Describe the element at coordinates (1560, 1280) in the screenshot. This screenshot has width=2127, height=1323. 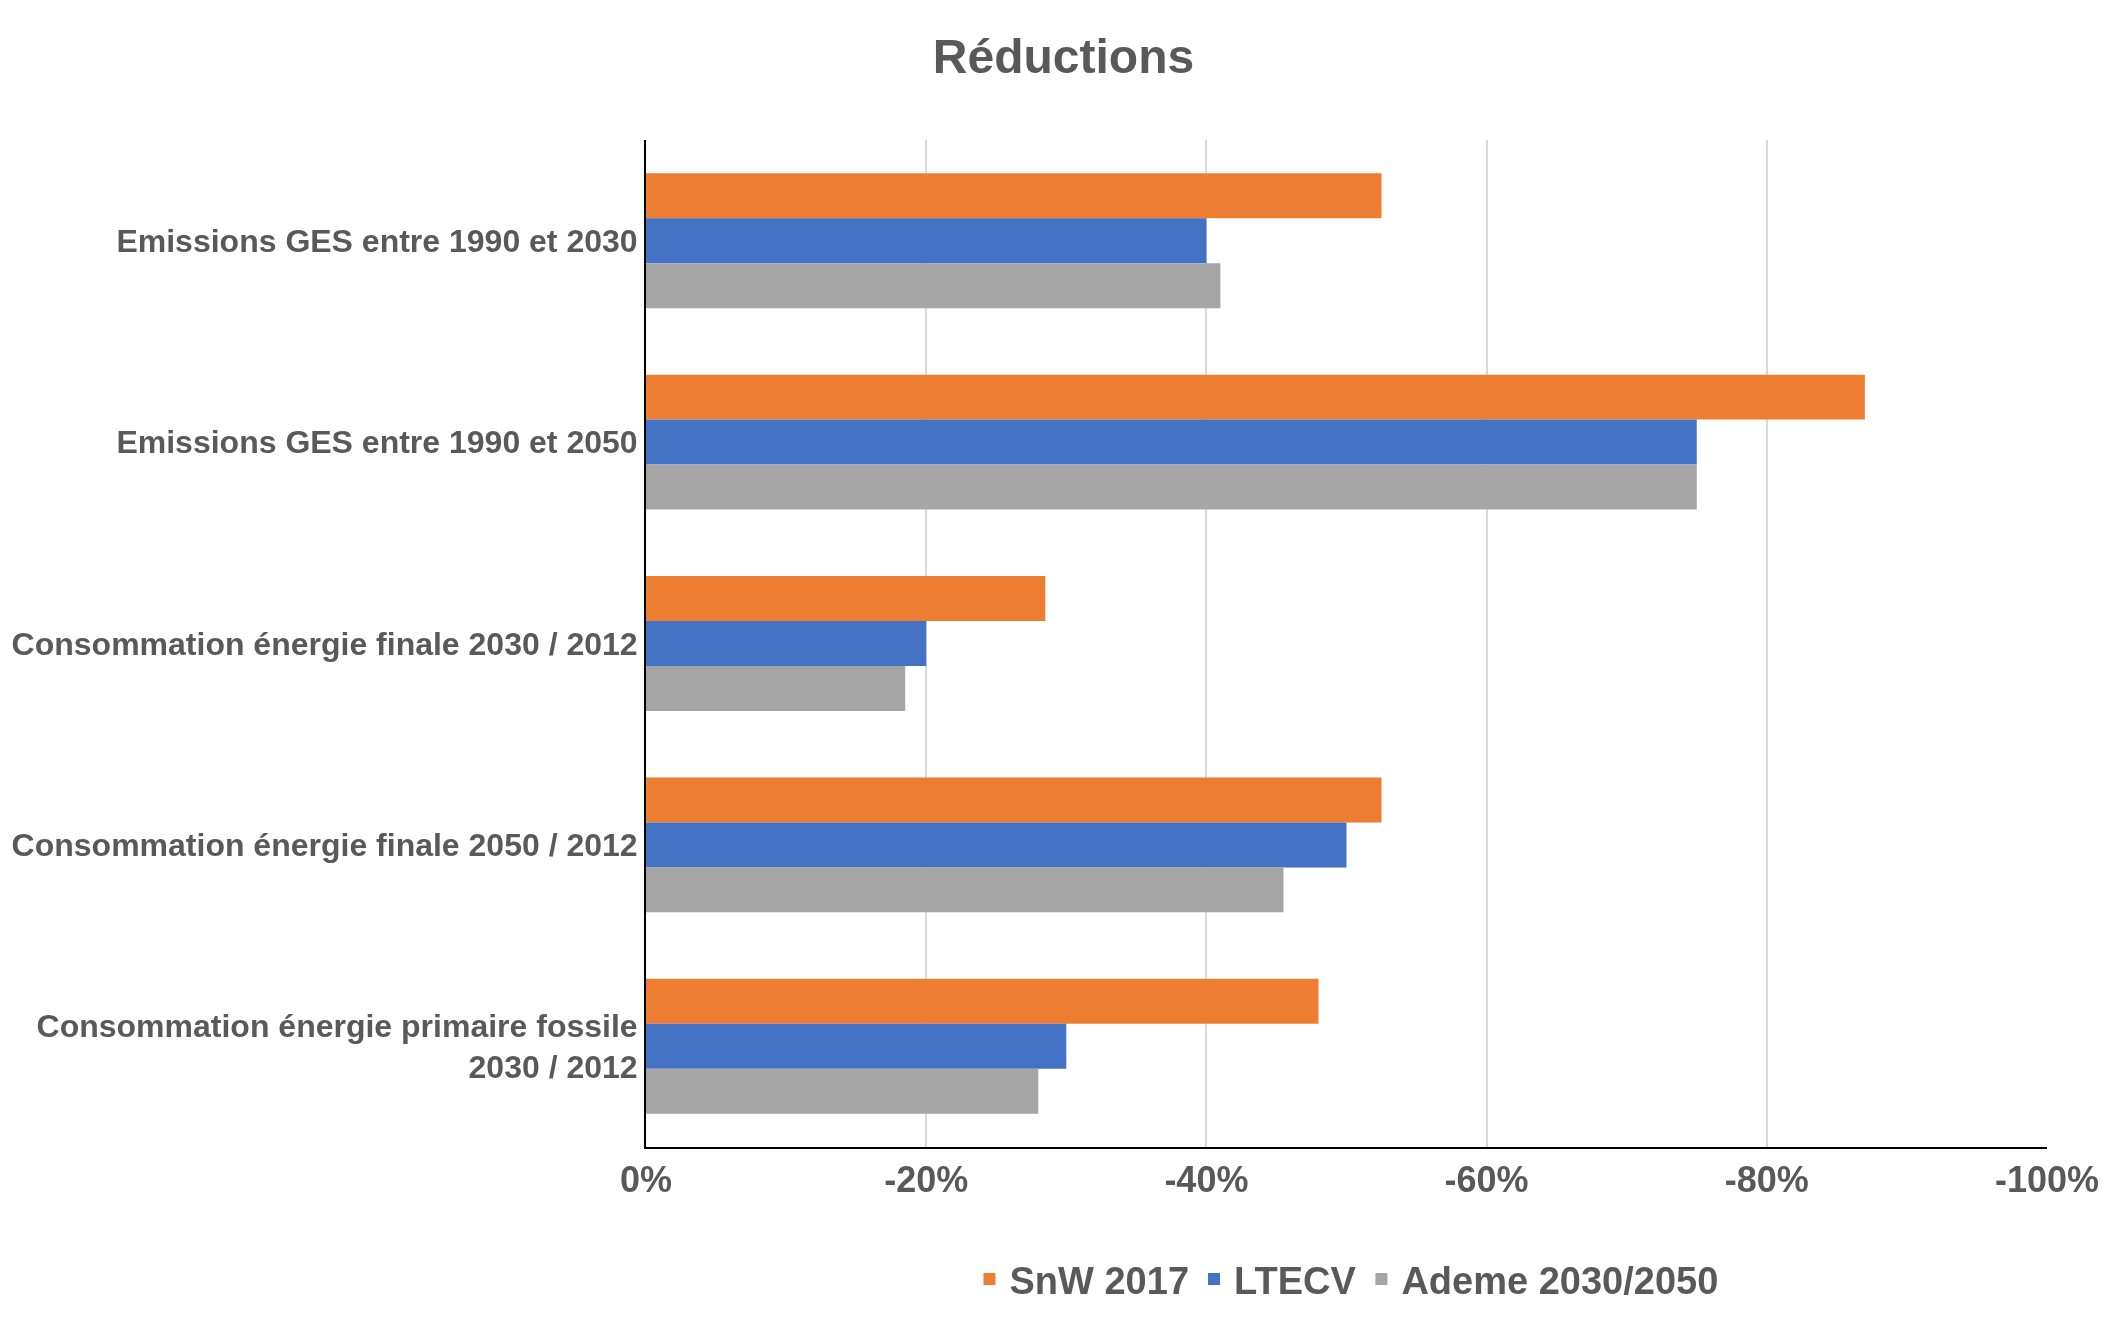
I see `legend-label: Ademe 2030/2050` at that location.